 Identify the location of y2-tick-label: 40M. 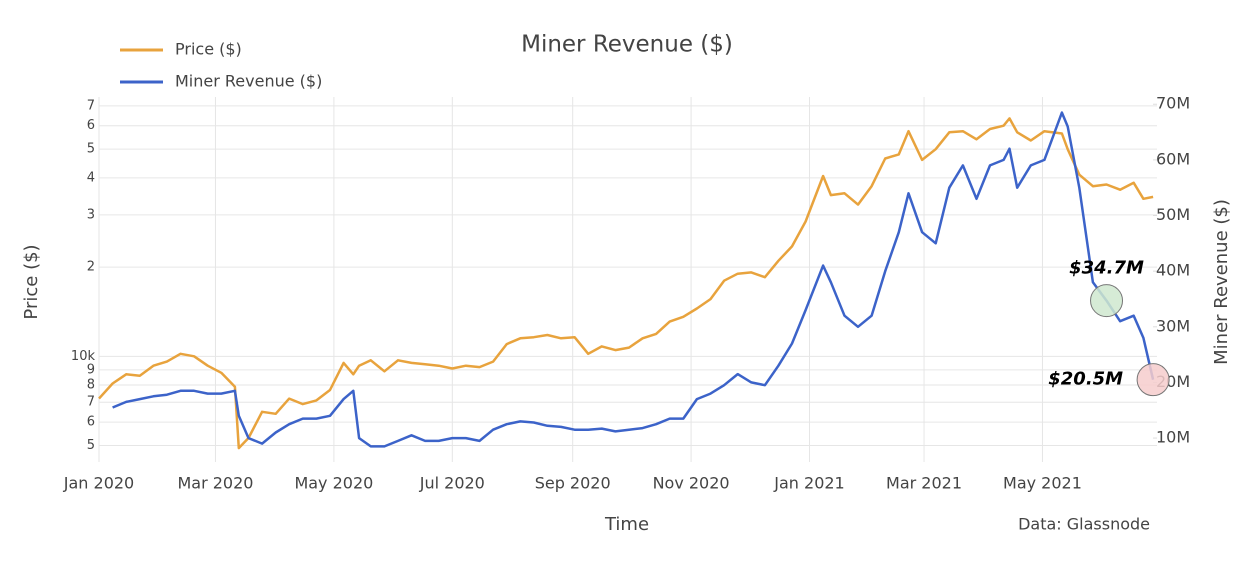
(1173, 270).